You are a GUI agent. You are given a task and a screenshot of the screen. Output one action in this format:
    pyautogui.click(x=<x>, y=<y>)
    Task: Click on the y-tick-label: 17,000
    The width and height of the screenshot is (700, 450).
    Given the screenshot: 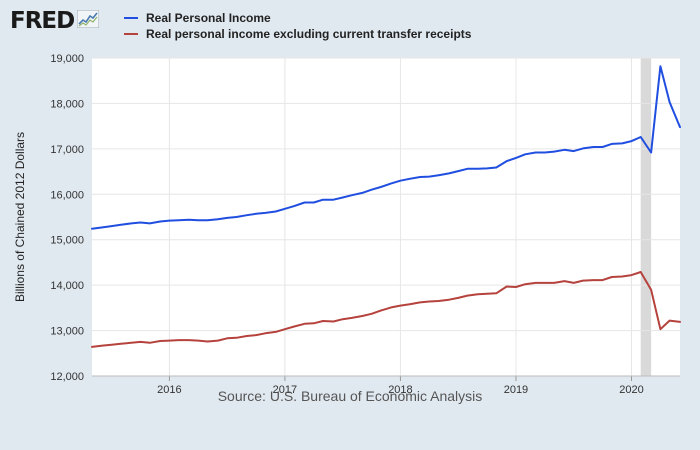 What is the action you would take?
    pyautogui.click(x=67, y=150)
    